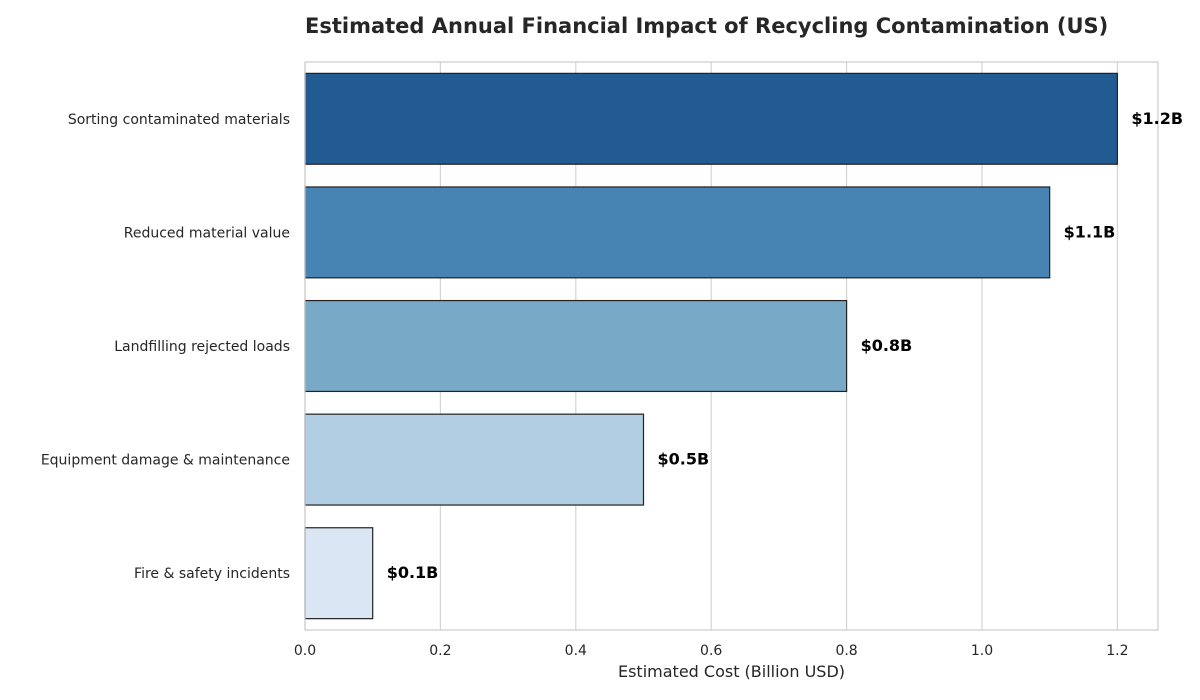 This screenshot has width=1200, height=700. What do you see at coordinates (982, 651) in the screenshot?
I see `x-tick-label: 1.0` at bounding box center [982, 651].